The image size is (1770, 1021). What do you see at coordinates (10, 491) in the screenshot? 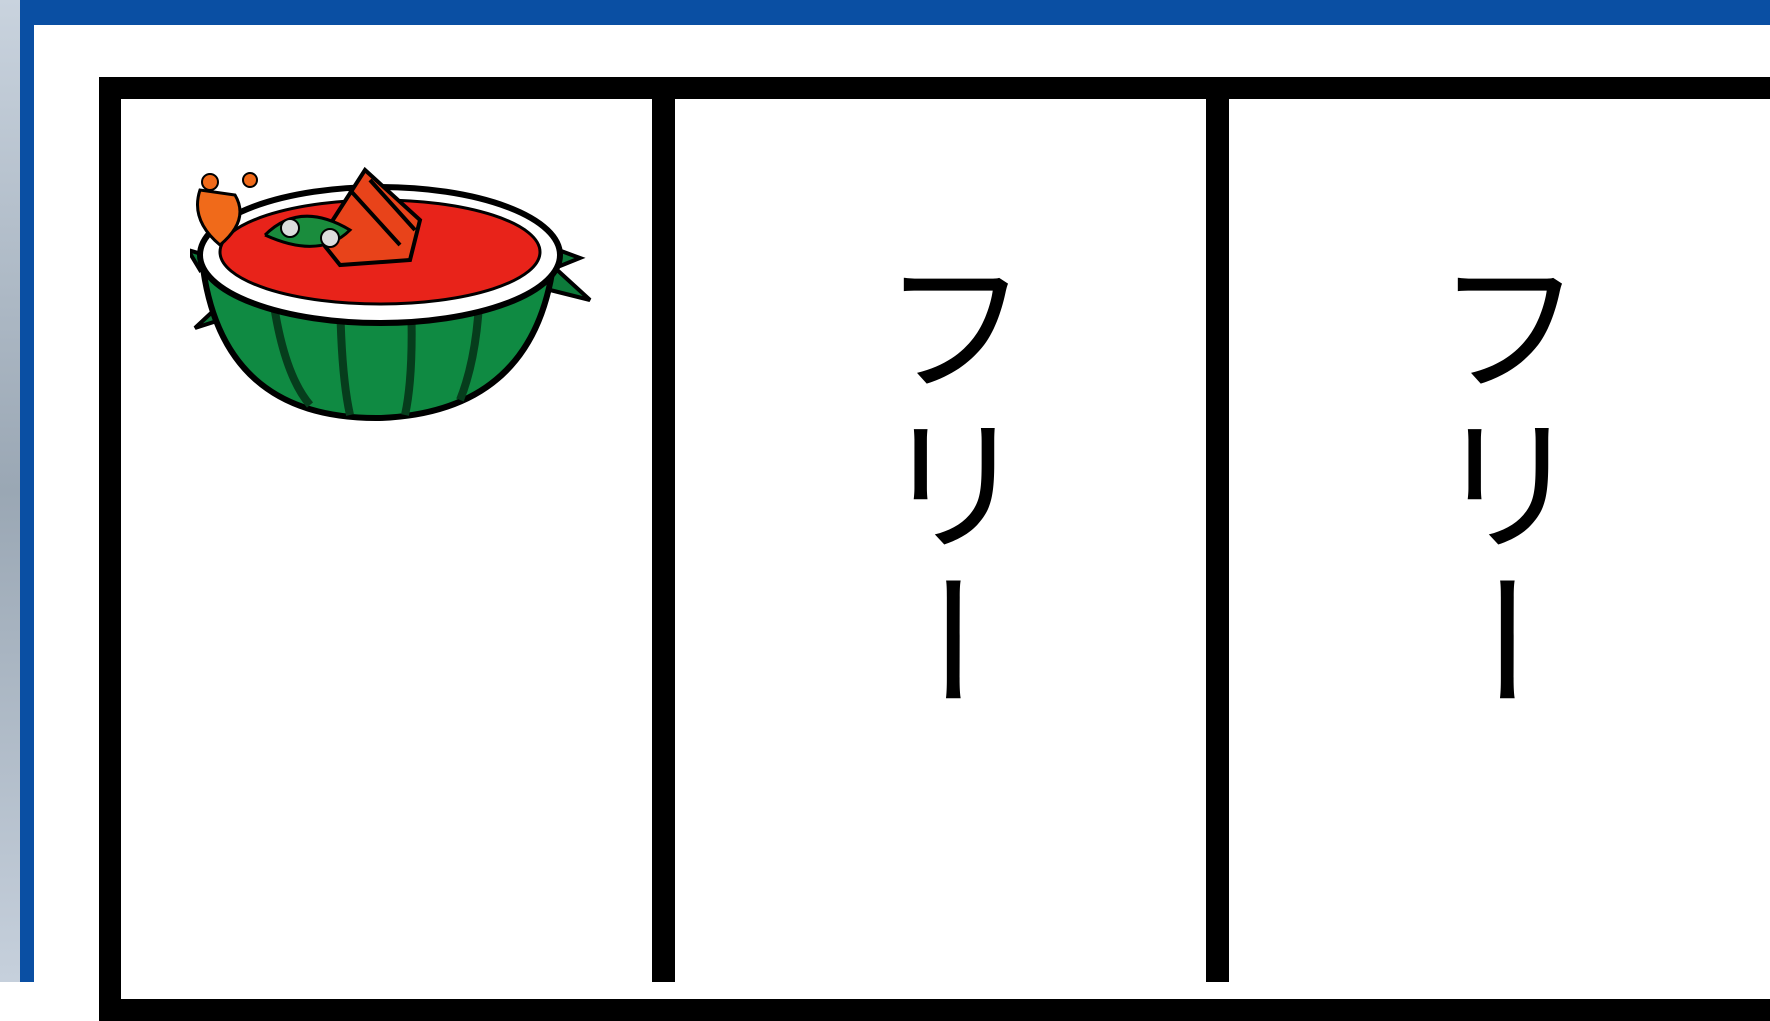
I see `background-edge` at bounding box center [10, 491].